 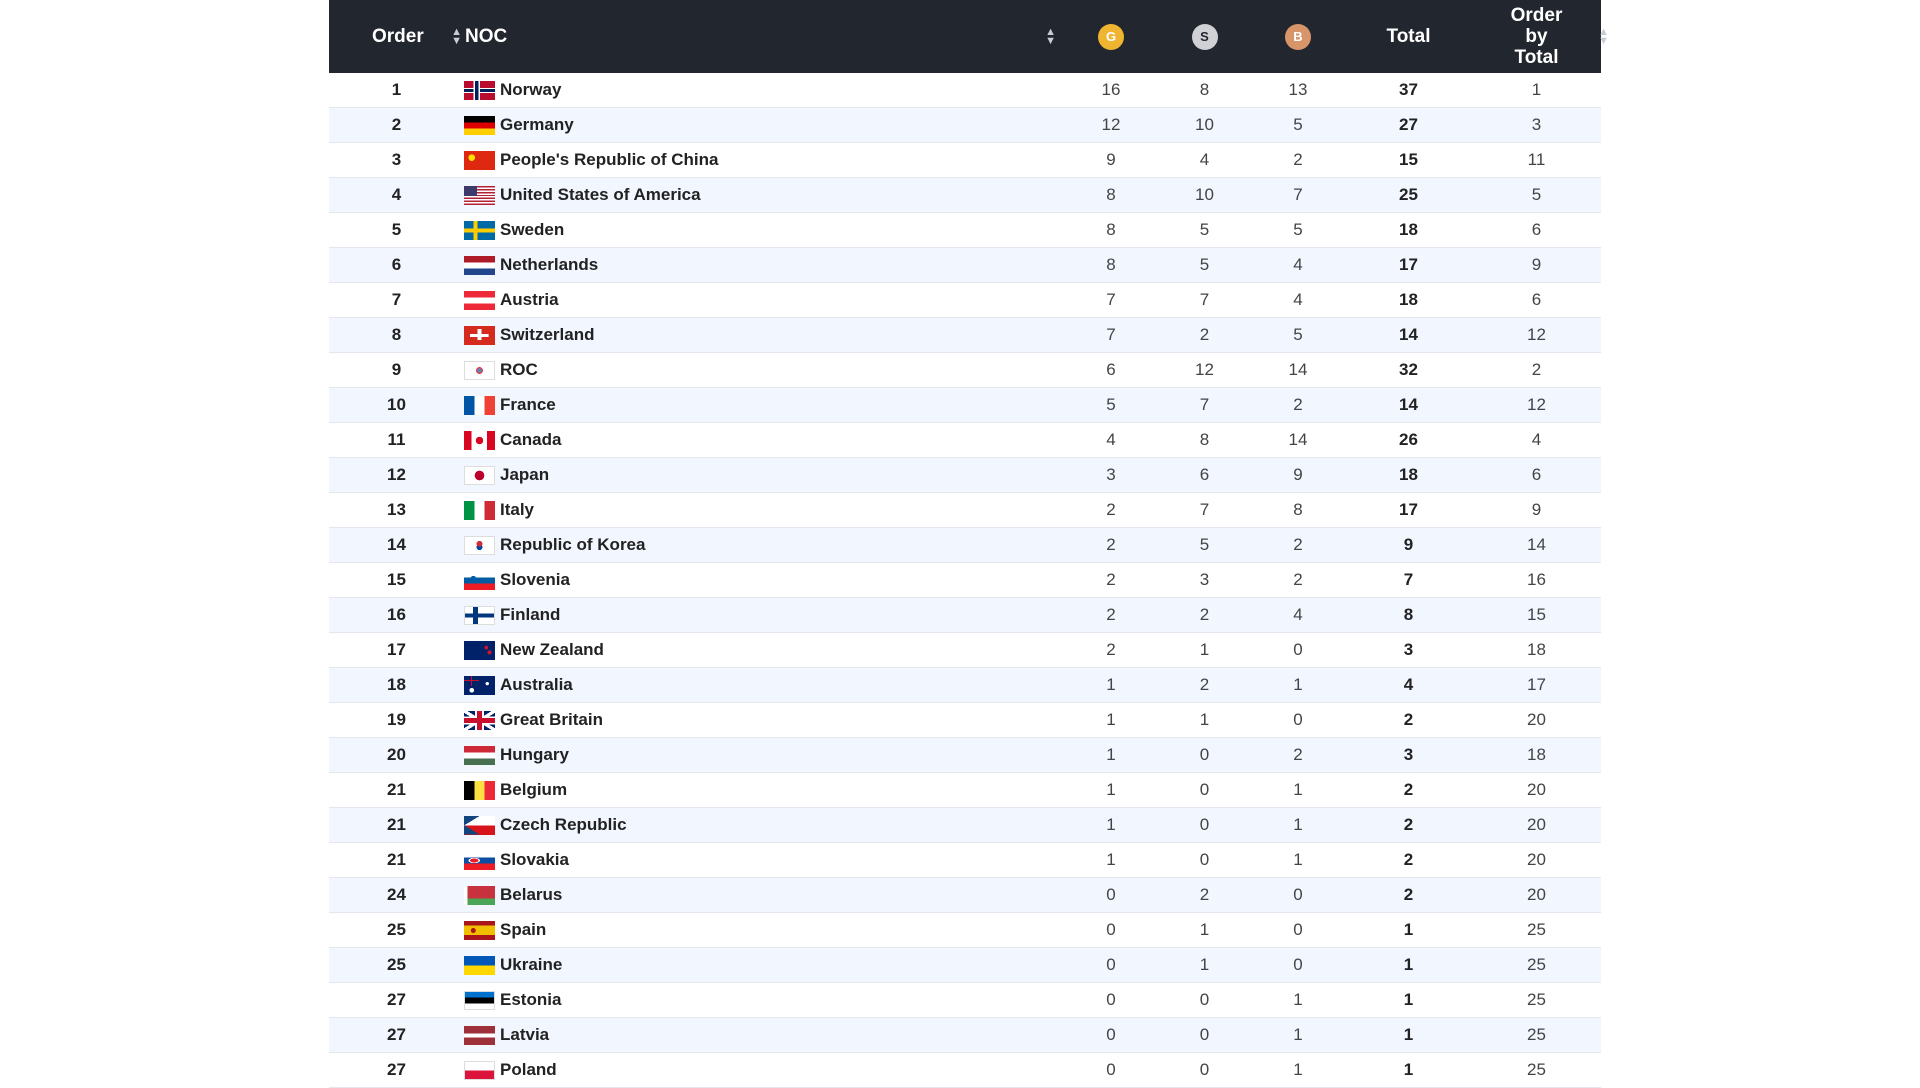 I want to click on table-row: 15 Slovenia 2 3 2 7 16, so click(x=965, y=580).